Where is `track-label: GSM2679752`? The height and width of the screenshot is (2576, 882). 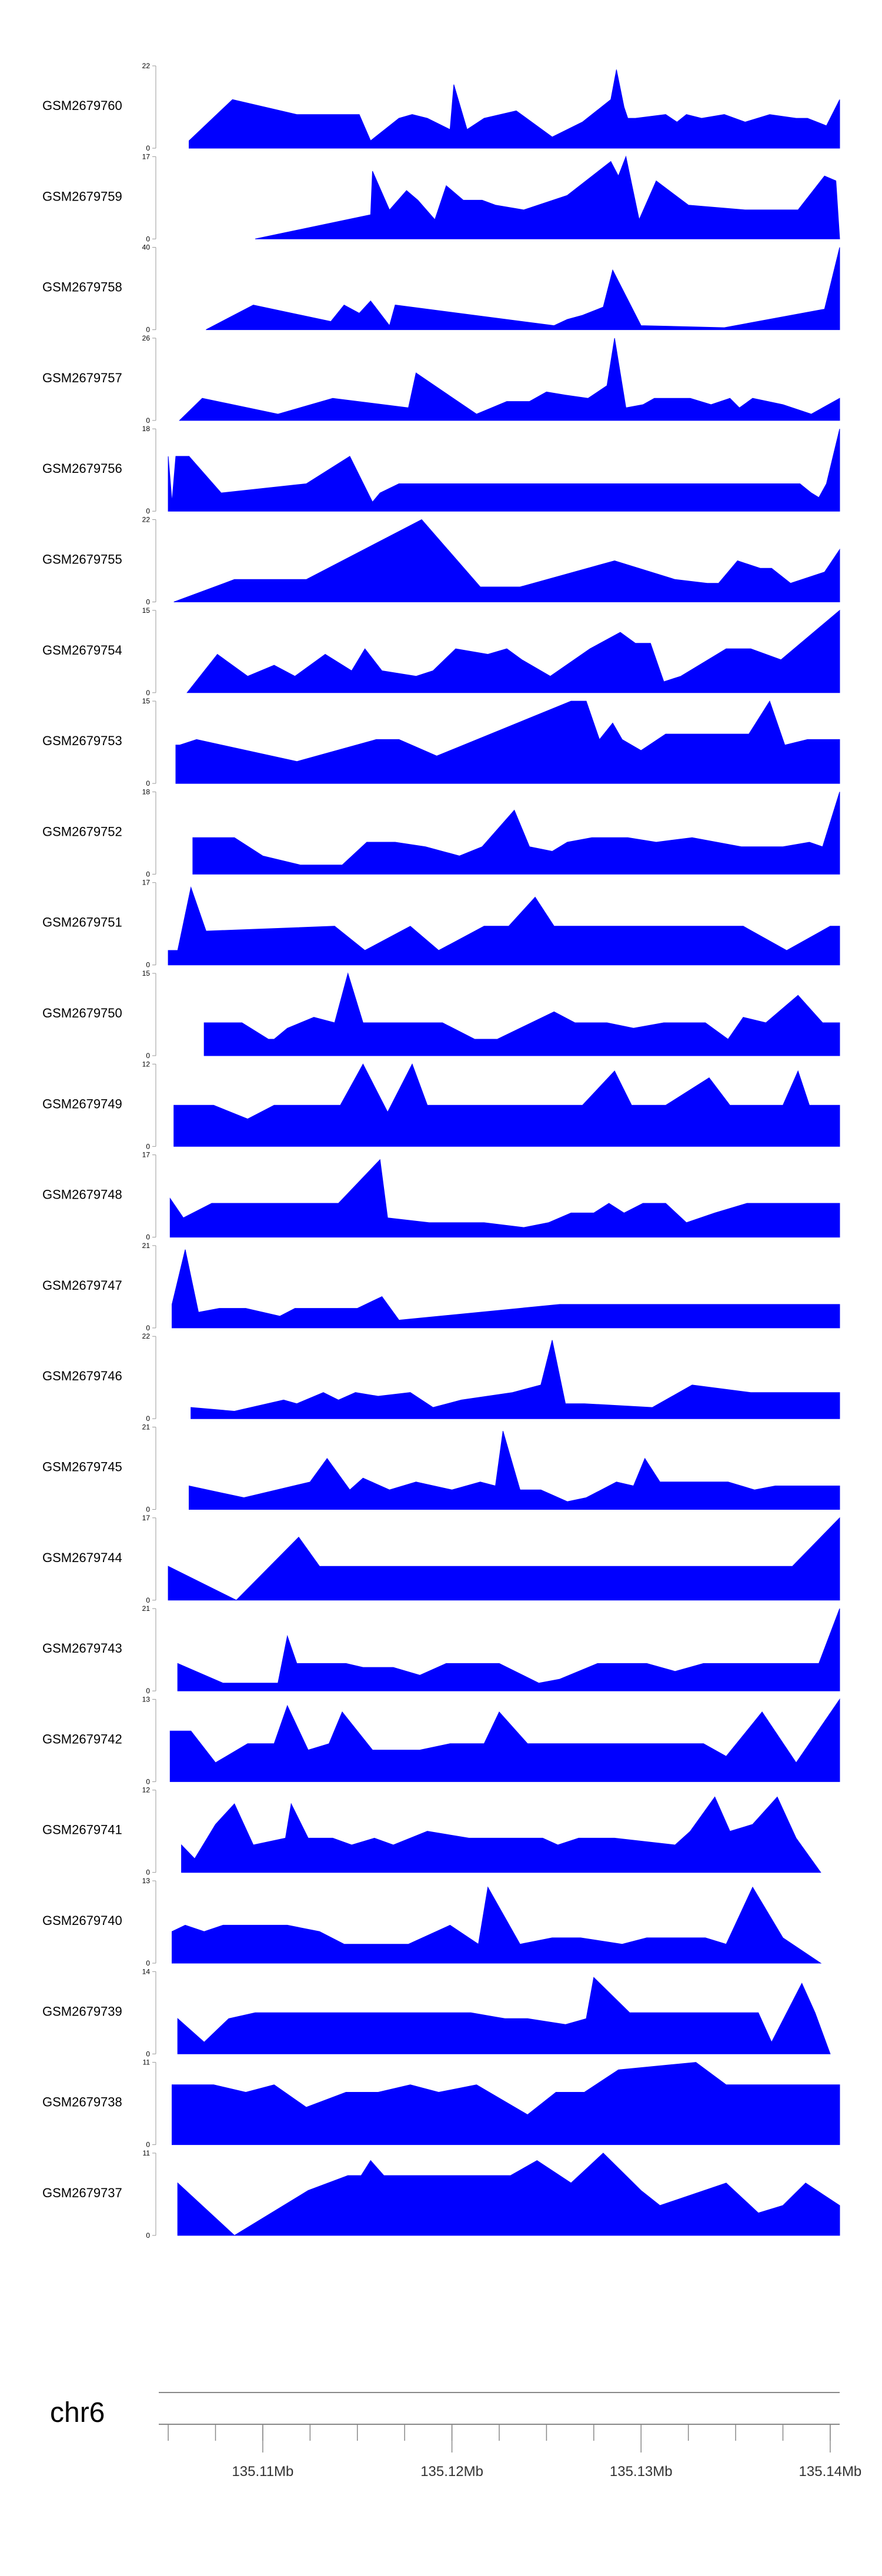 track-label: GSM2679752 is located at coordinates (82, 831).